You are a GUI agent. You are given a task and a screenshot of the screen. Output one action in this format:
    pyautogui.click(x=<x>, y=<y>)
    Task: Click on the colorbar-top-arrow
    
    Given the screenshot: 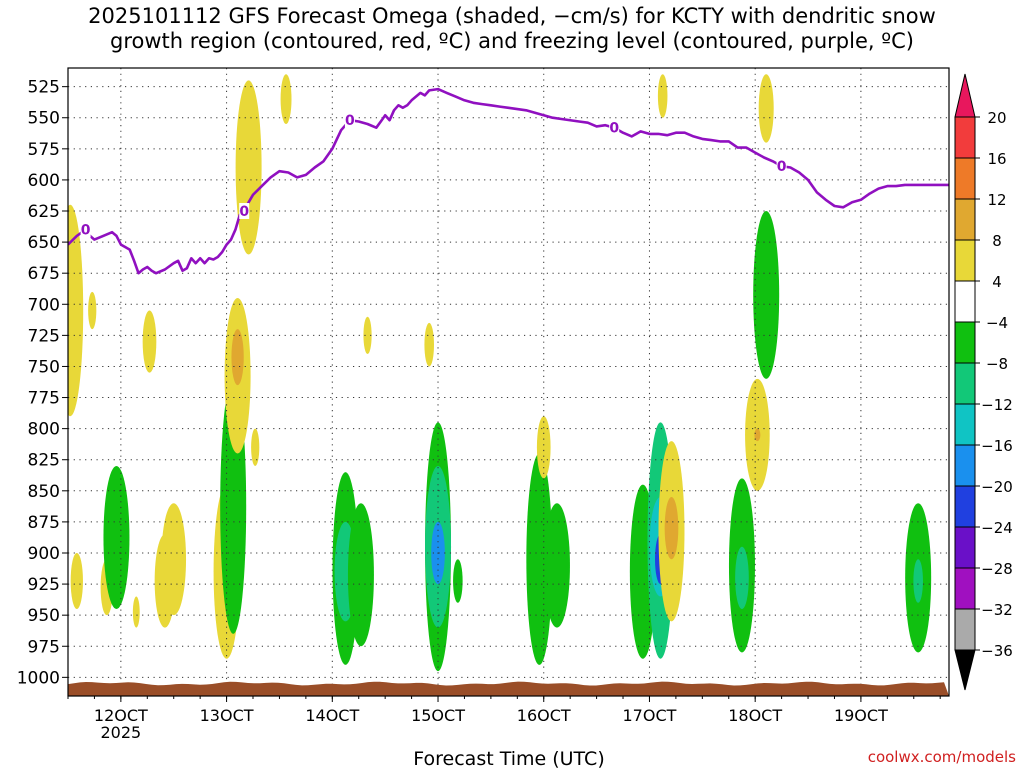 What is the action you would take?
    pyautogui.click(x=965, y=95)
    